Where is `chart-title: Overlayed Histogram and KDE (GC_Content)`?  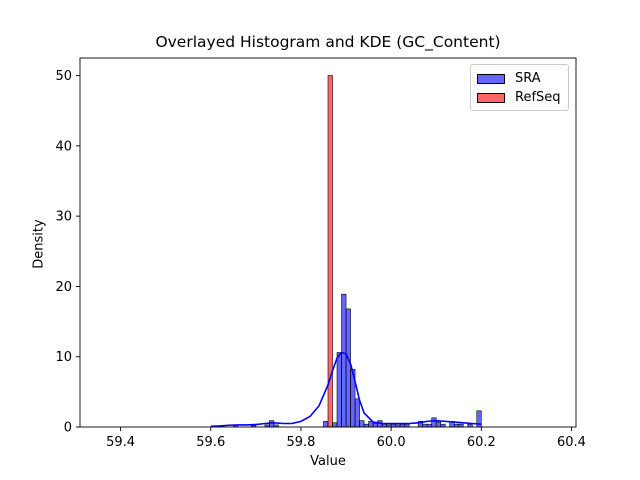
chart-title: Overlayed Histogram and KDE (GC_Content) is located at coordinates (328, 42).